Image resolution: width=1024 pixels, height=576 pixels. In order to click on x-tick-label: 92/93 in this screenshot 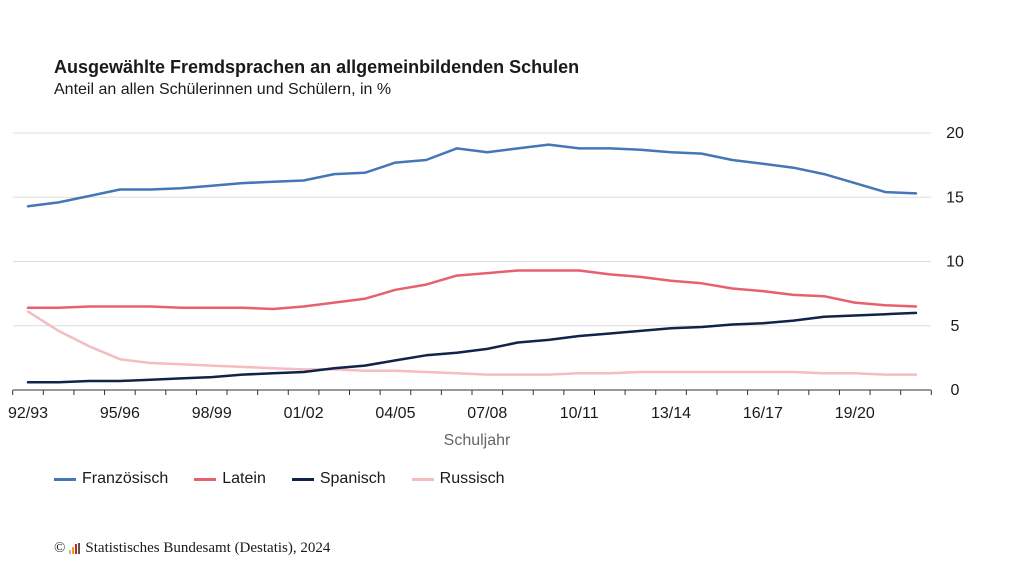, I will do `click(28, 413)`.